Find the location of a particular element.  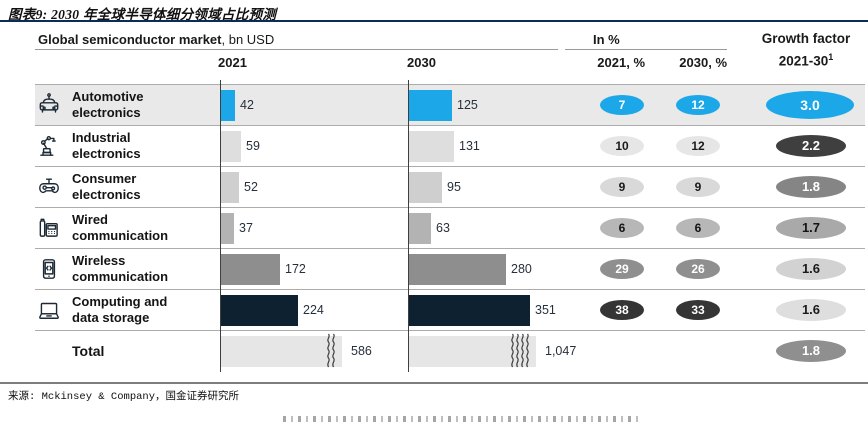

growth-factor-period: 2021-301 is located at coordinates (806, 60).